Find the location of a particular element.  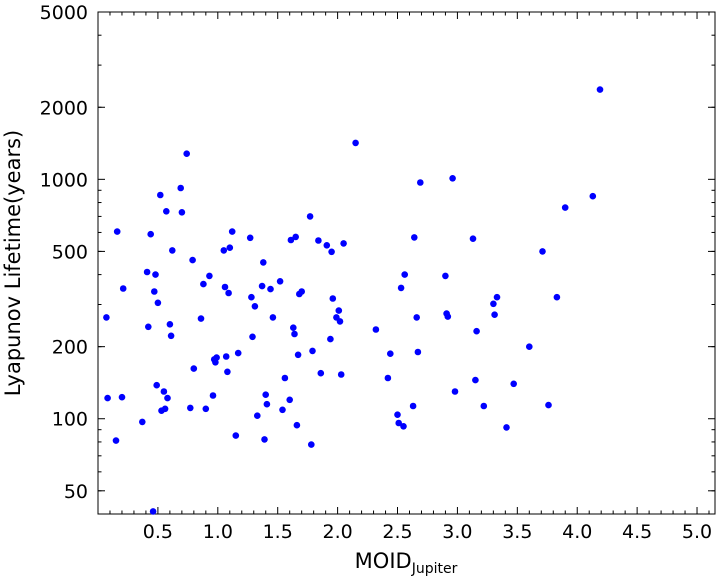

y-axis-label: Lyapunov Lifetime(years) is located at coordinates (13, 263).